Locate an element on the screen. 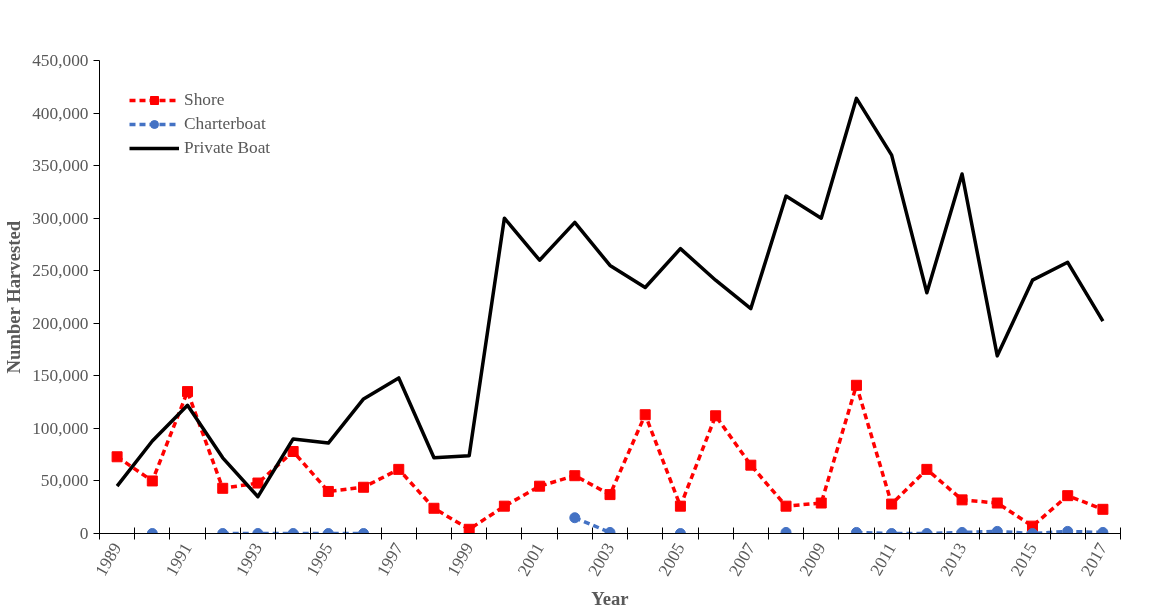 Image resolution: width=1149 pixels, height=616 pixels. y-tick-label: 250,000 is located at coordinates (60, 271).